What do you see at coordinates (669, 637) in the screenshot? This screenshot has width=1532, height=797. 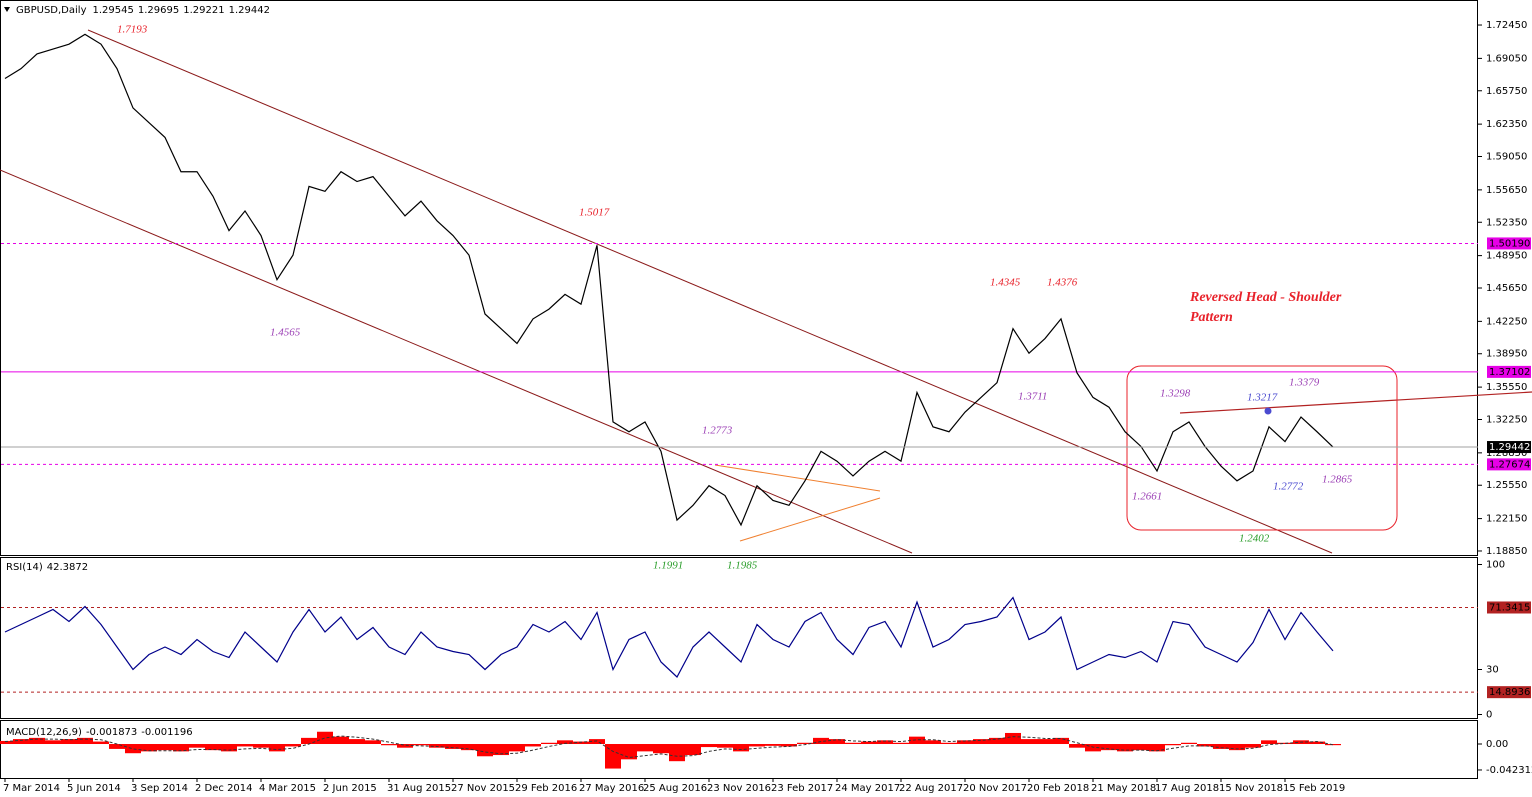 I see `rsi-line` at bounding box center [669, 637].